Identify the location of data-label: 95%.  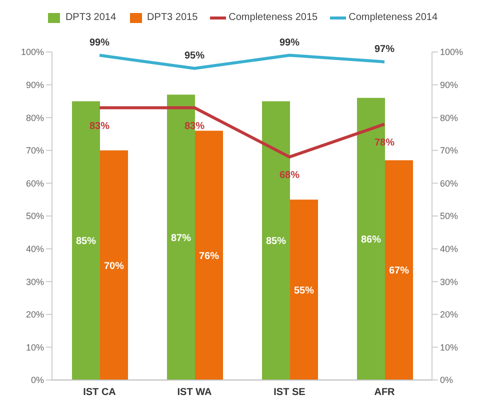
(194, 56).